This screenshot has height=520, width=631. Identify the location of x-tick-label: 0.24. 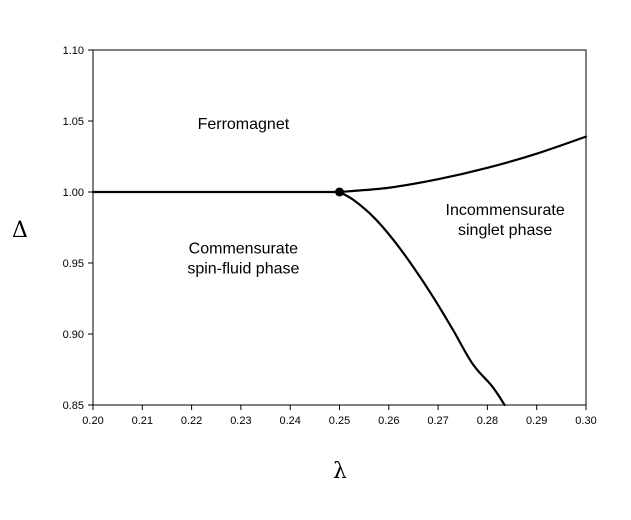
(289, 421).